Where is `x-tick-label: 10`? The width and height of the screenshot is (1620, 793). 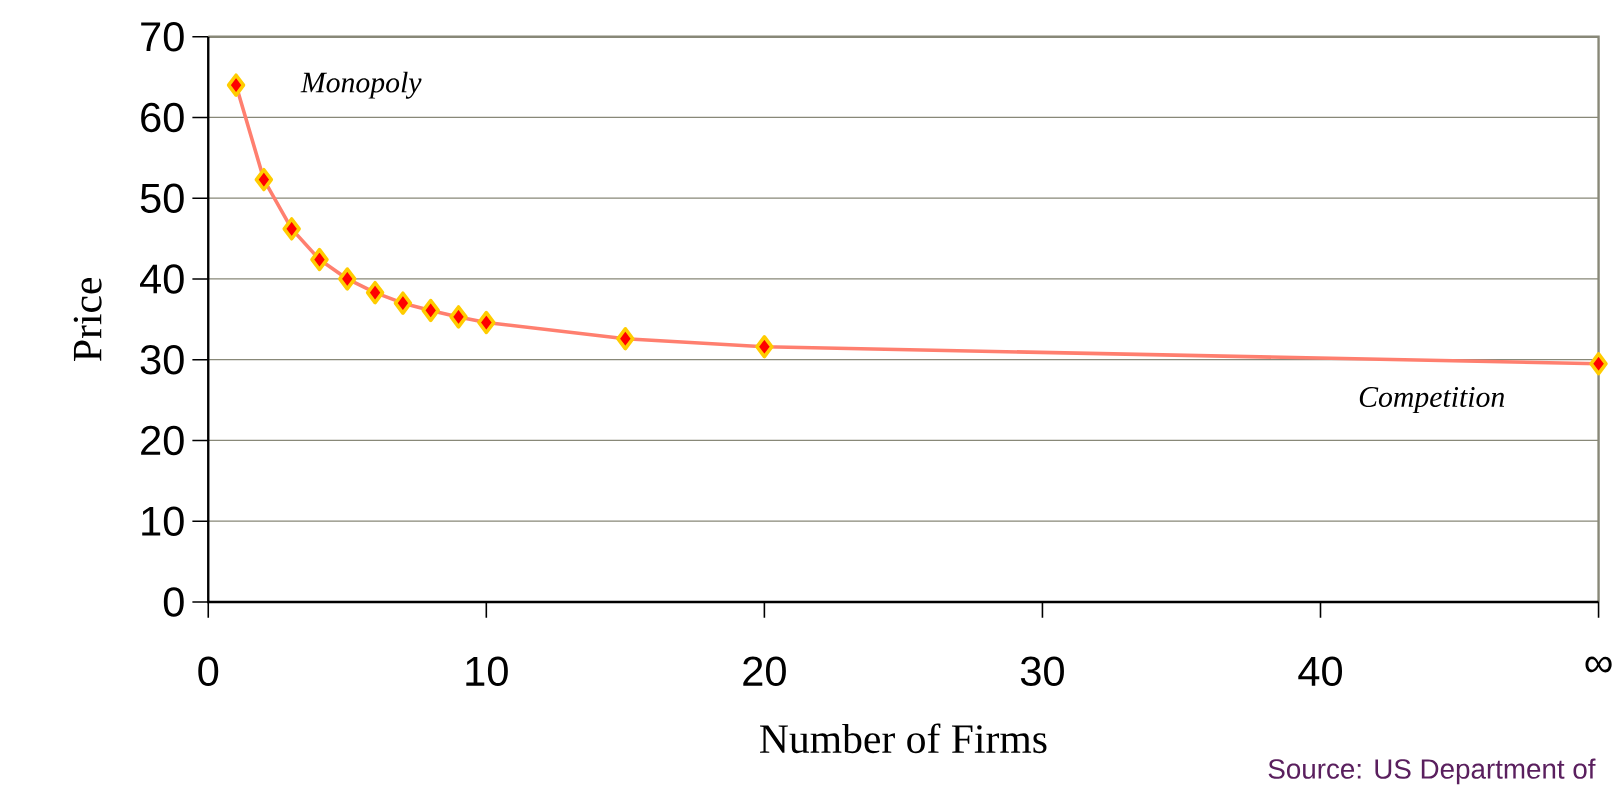 x-tick-label: 10 is located at coordinates (487, 671).